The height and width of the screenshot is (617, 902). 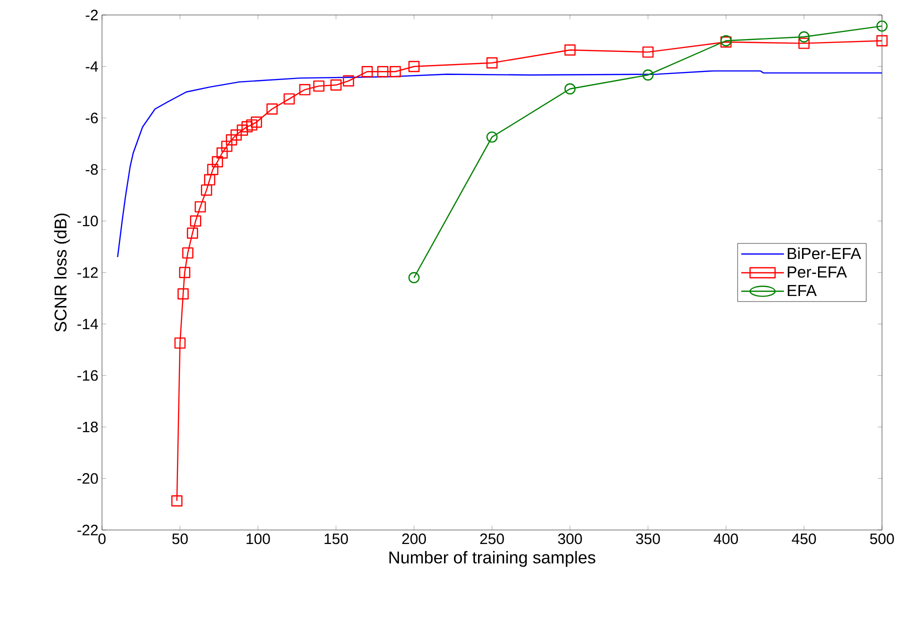 I want to click on y-tick-label: -16, so click(x=87, y=375).